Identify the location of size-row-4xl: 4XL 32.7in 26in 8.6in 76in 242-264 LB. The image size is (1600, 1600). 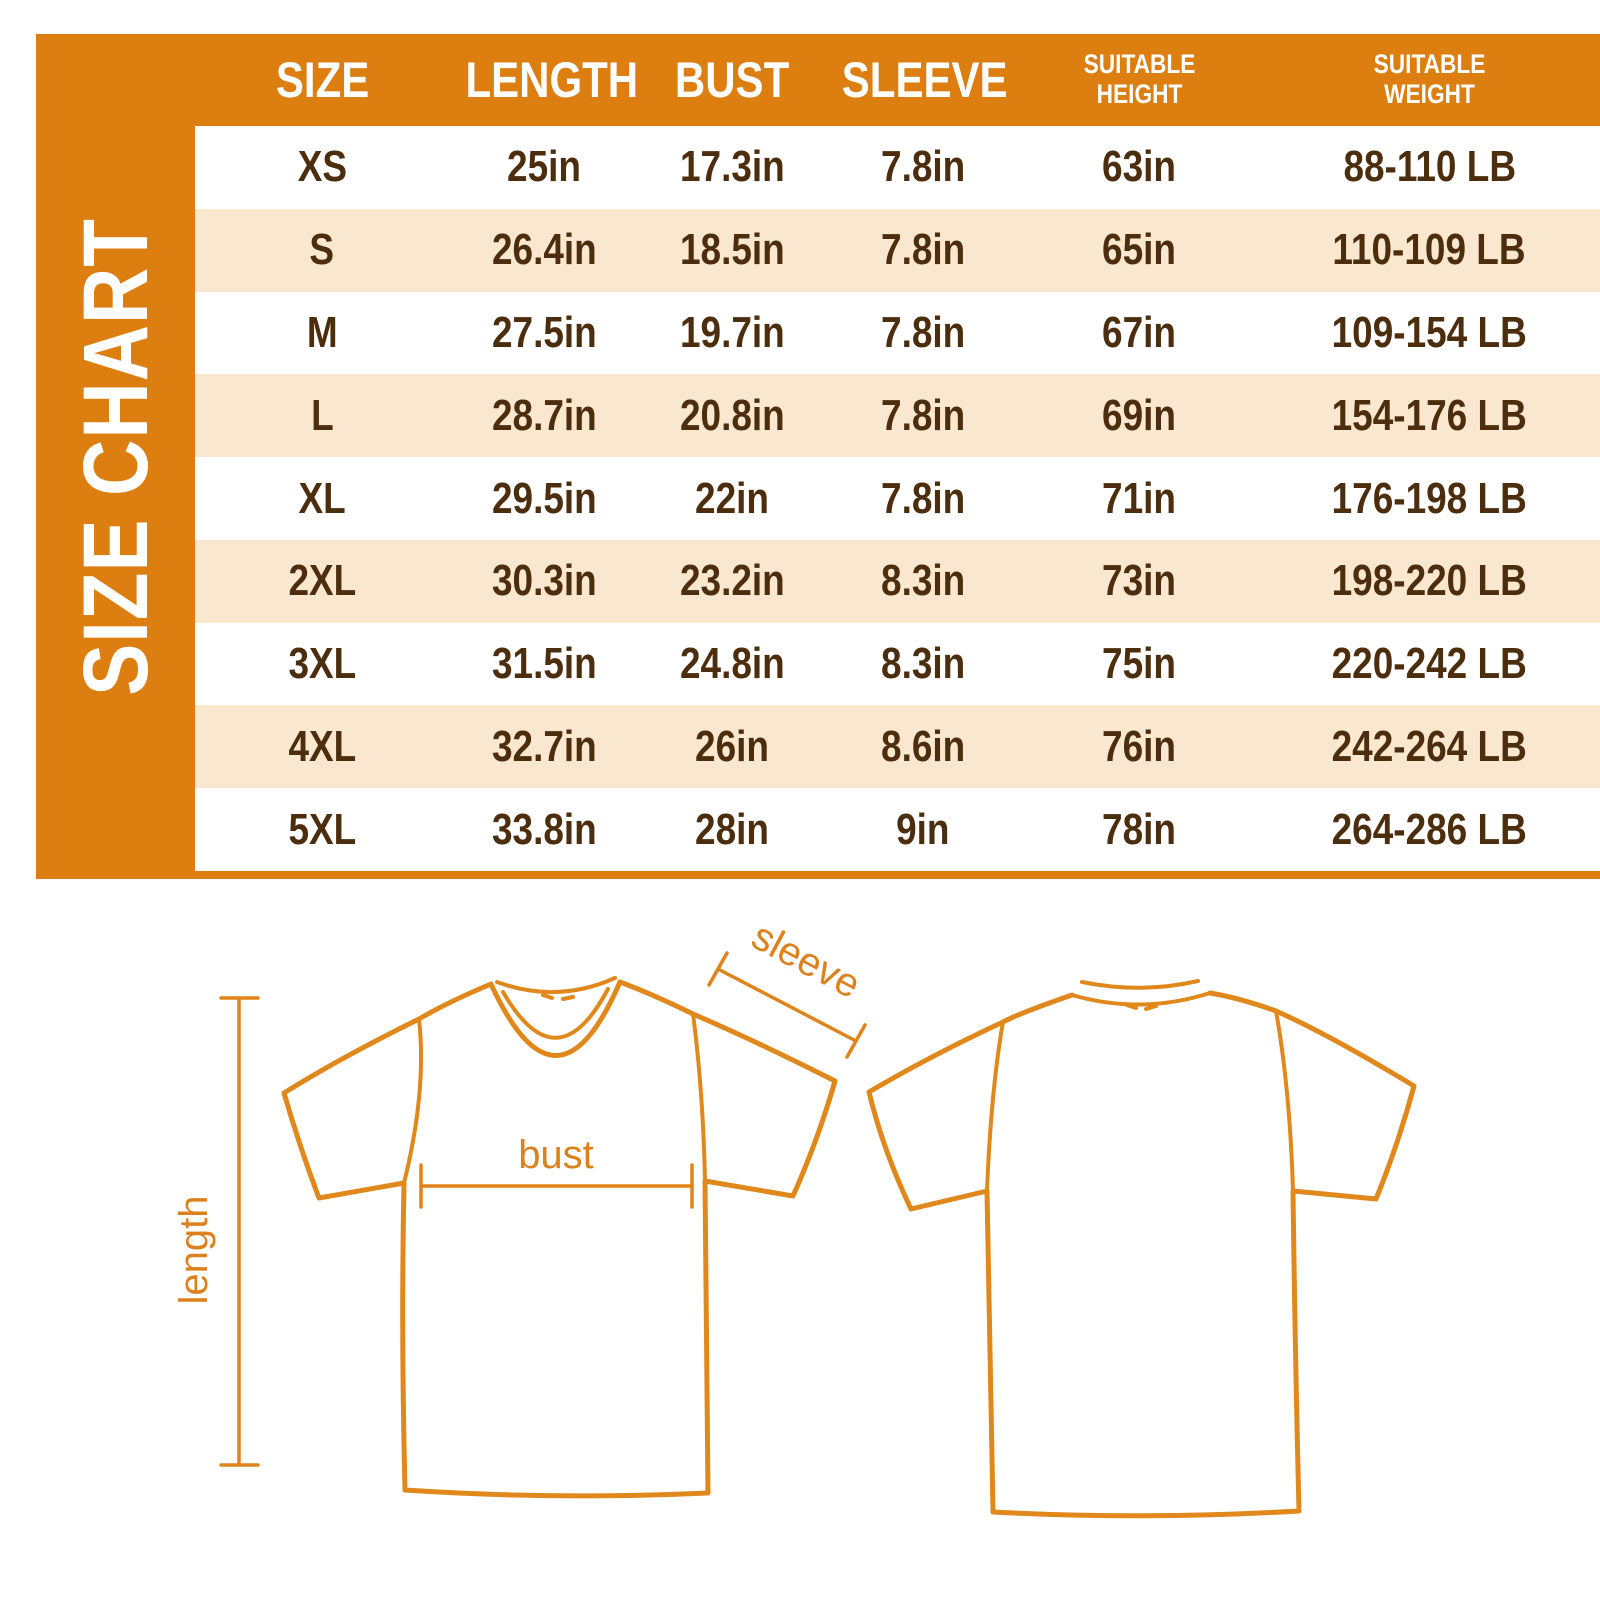
(897, 747).